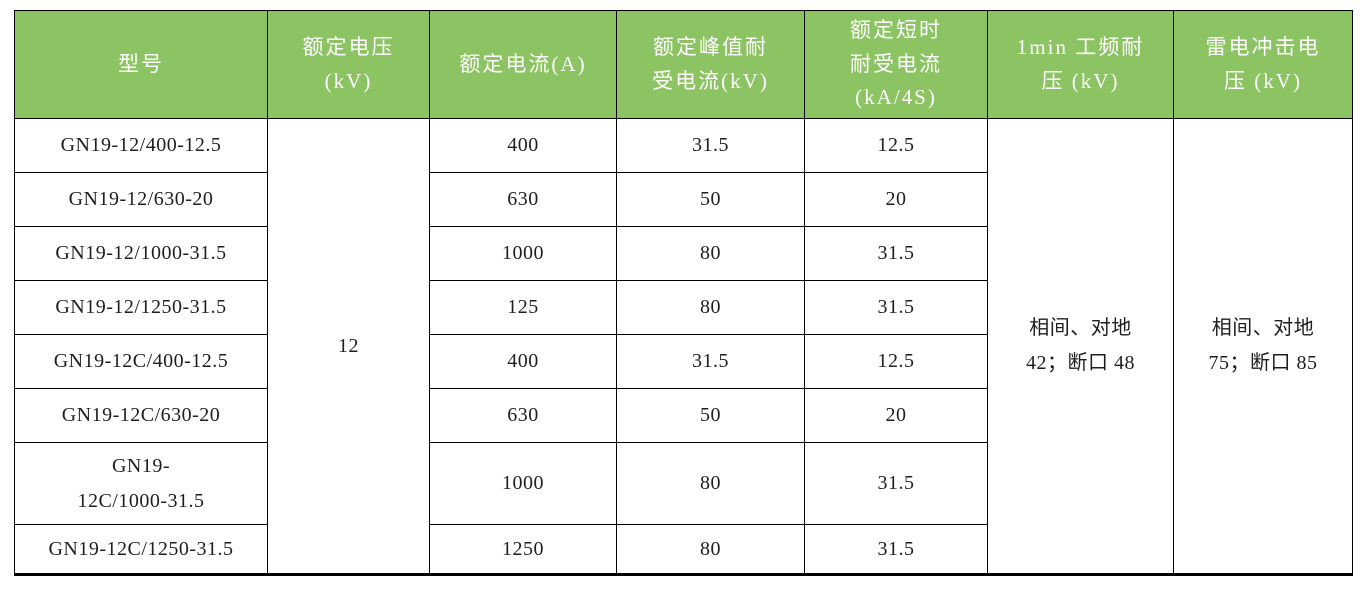 This screenshot has height=590, width=1366. I want to click on rated-current-cell: 1250, so click(523, 549).